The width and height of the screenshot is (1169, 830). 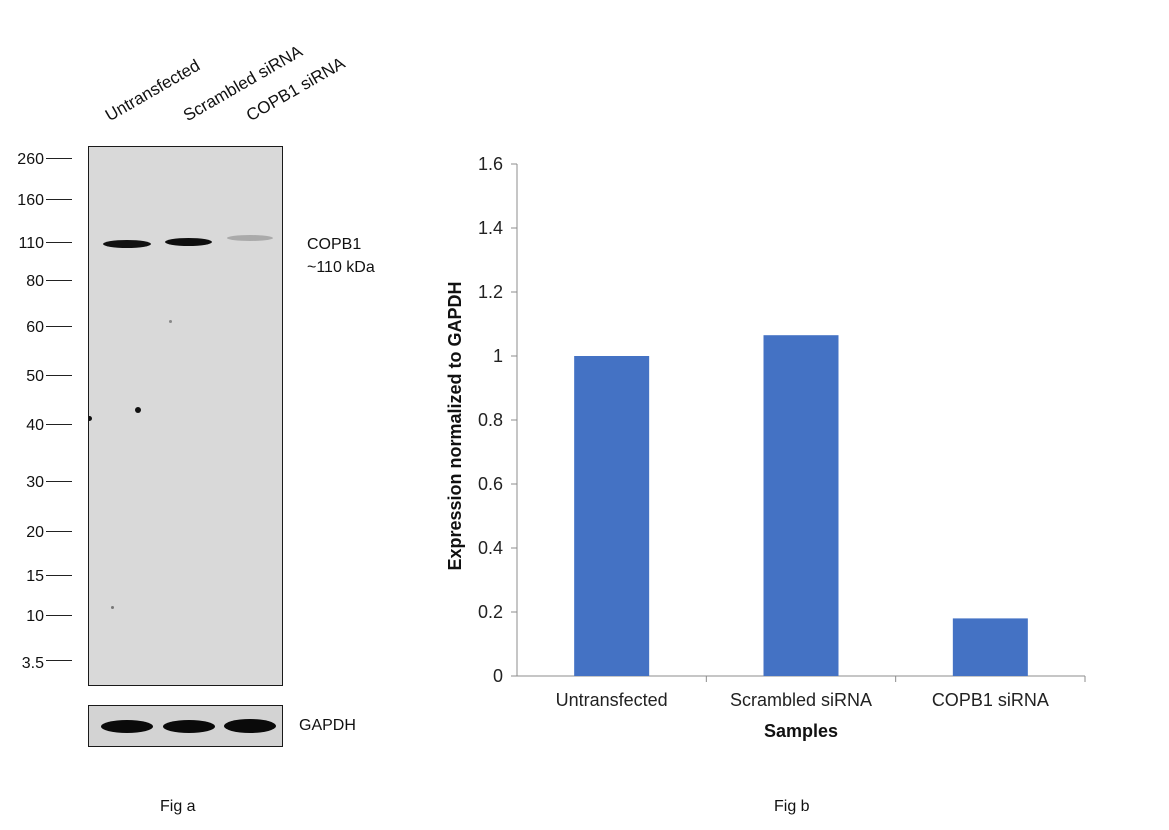 What do you see at coordinates (189, 726) in the screenshot?
I see `gapdh-band-scrambled` at bounding box center [189, 726].